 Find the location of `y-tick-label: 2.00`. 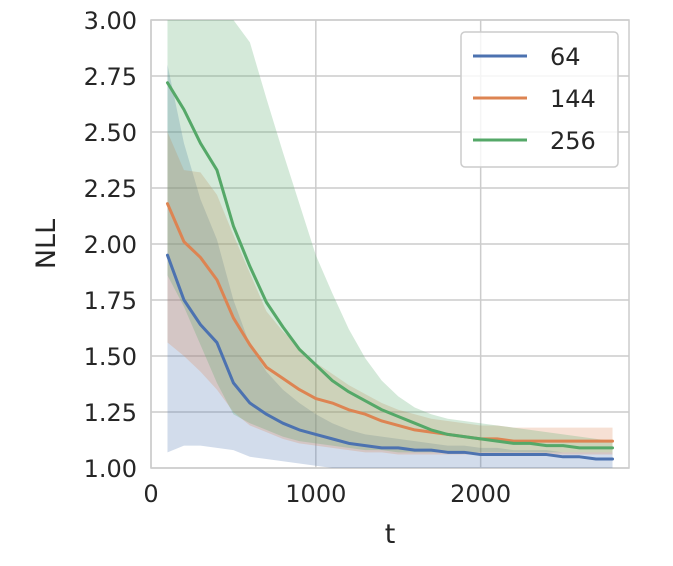

y-tick-label: 2.00 is located at coordinates (110, 245).